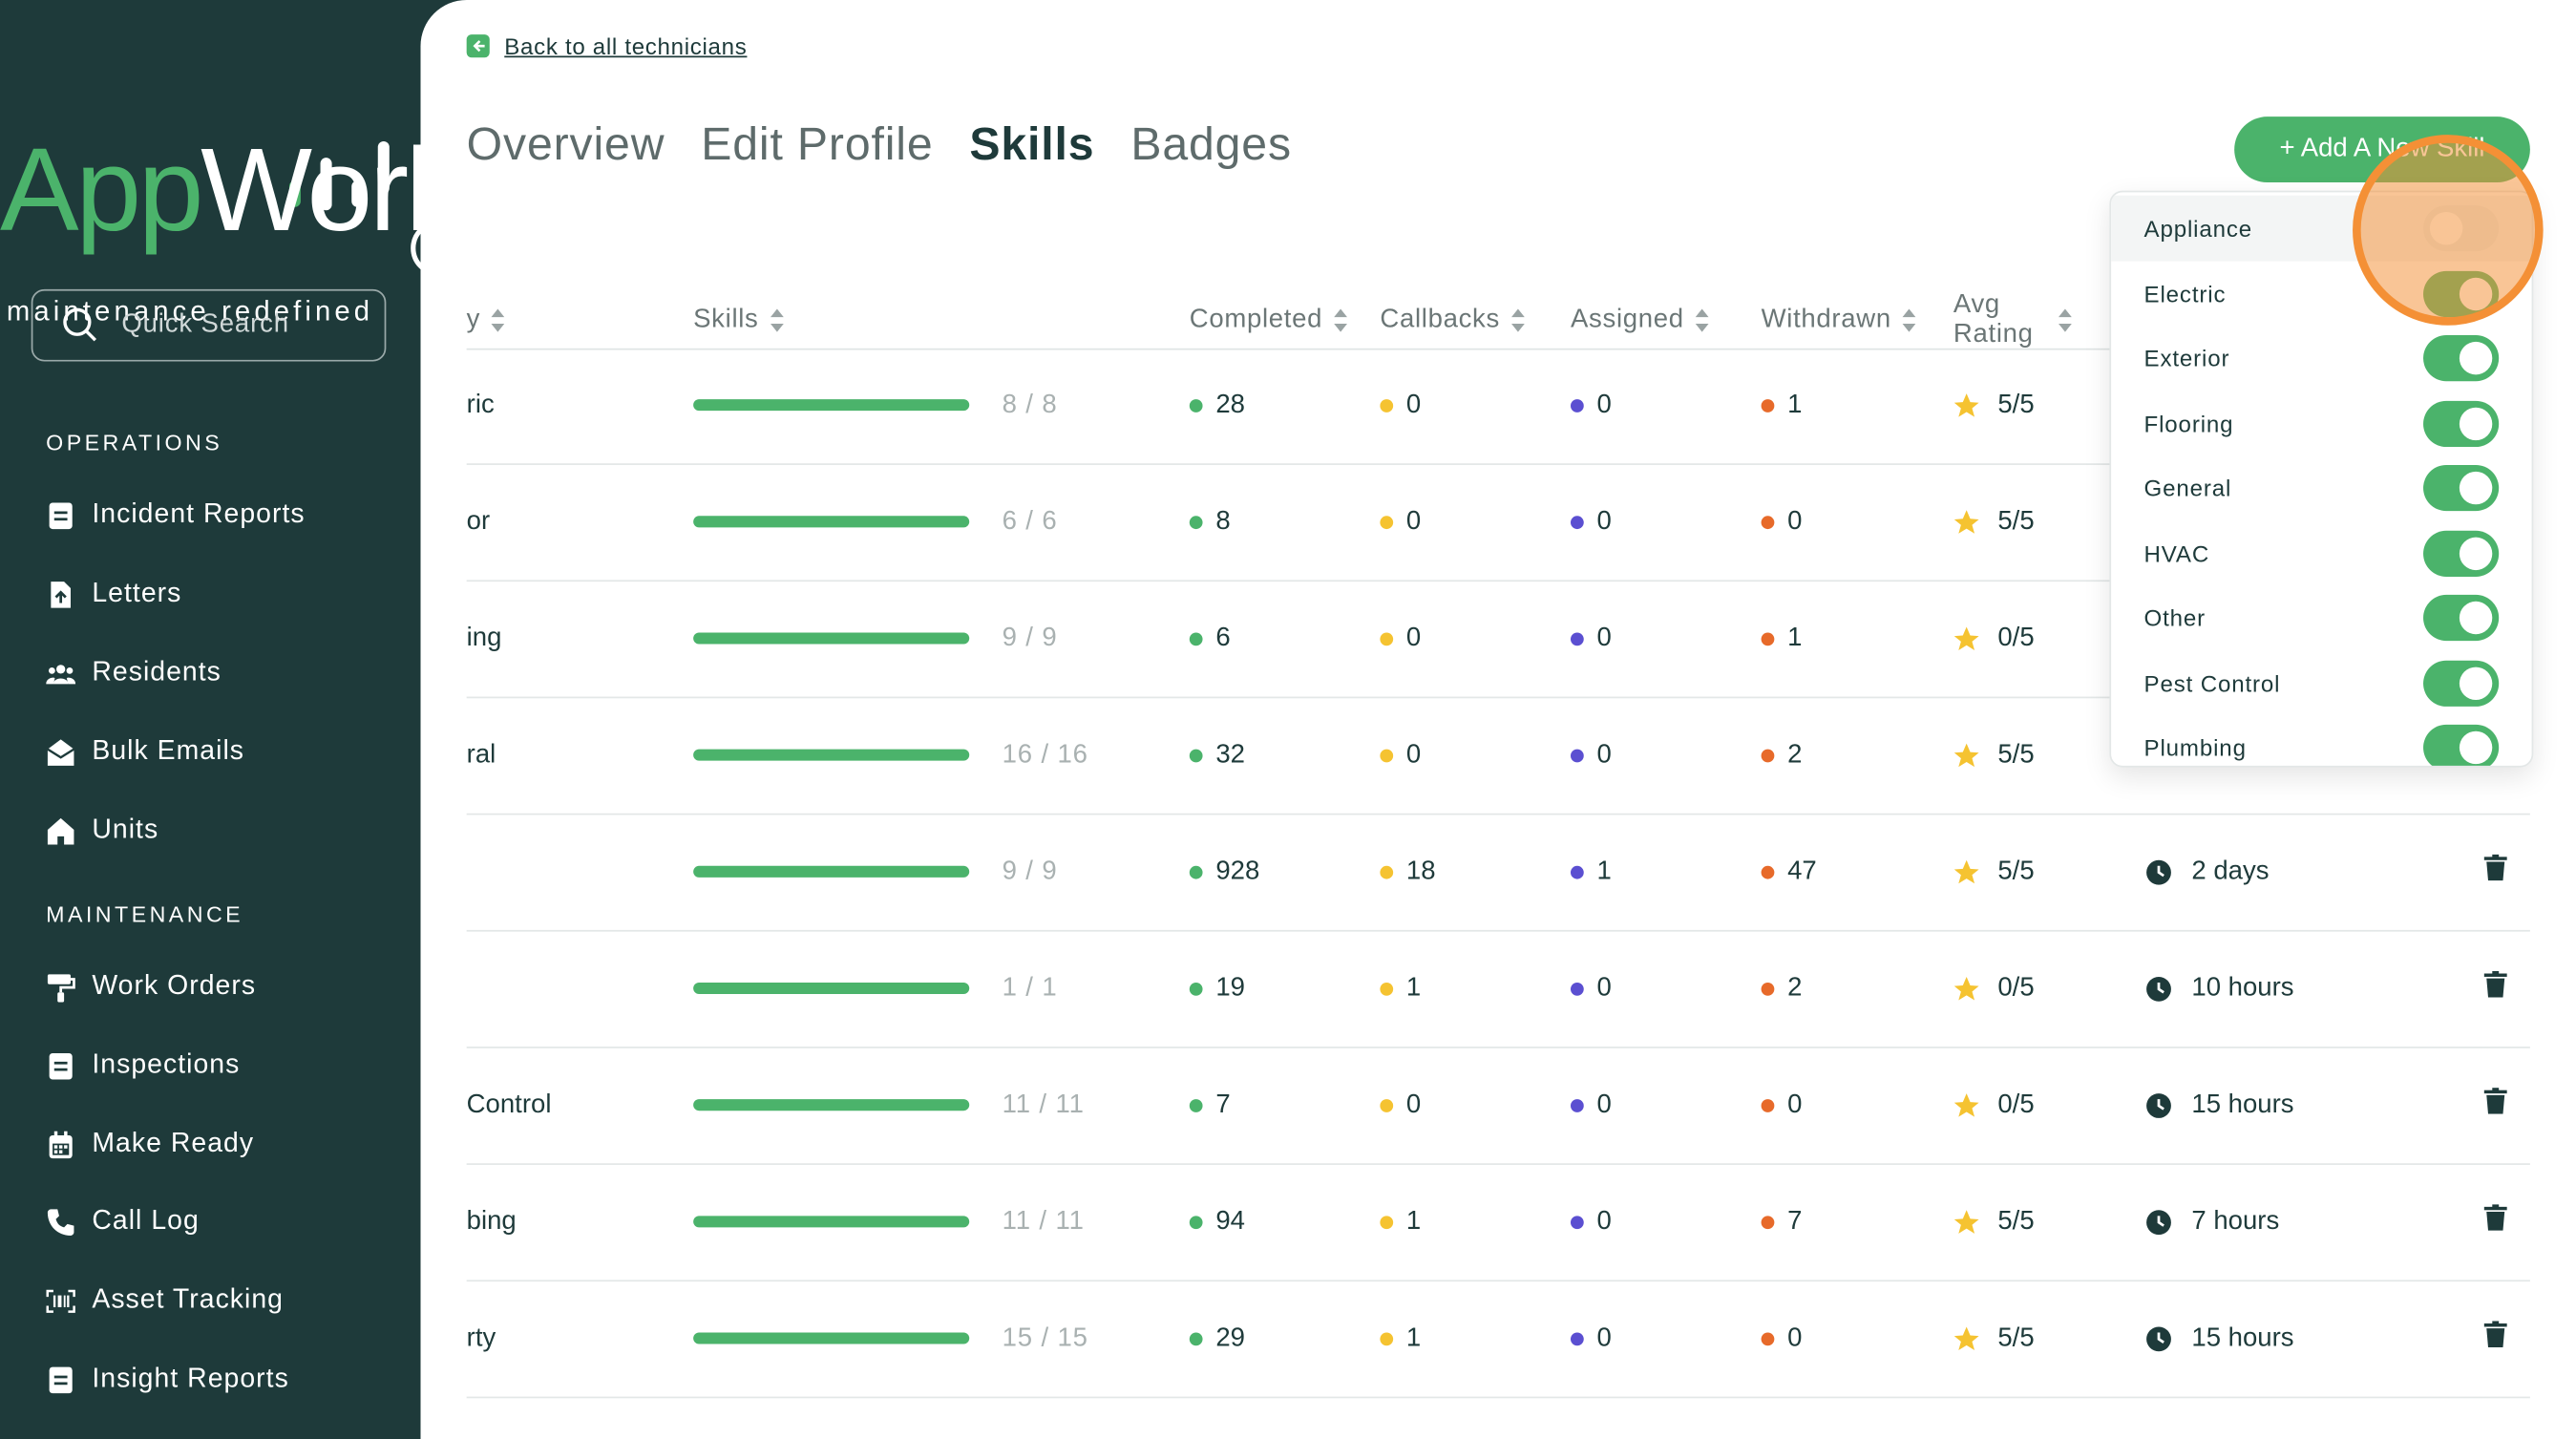  Describe the element at coordinates (1230, 988) in the screenshot. I see `completed-value: 19` at that location.